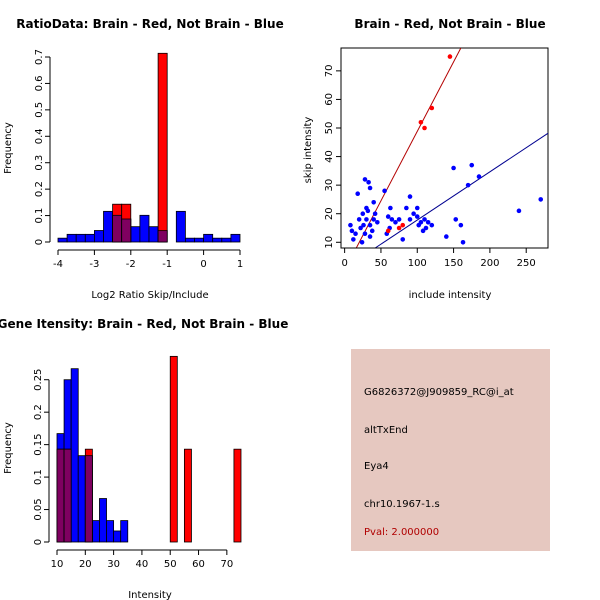 The width and height of the screenshot is (600, 600). I want to click on scatter-y-axis-label: skip intensity, so click(308, 150).